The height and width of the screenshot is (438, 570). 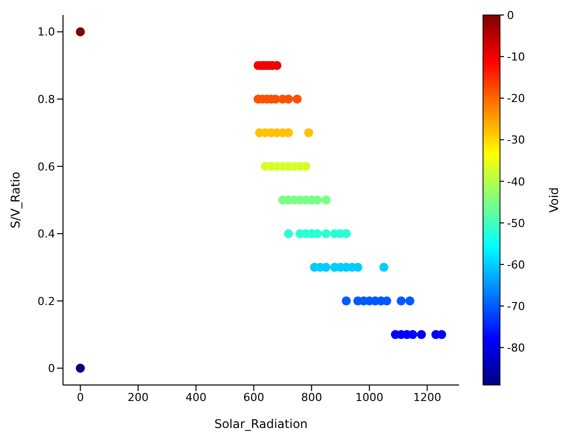 What do you see at coordinates (427, 397) in the screenshot?
I see `x-tick-label: 1200` at bounding box center [427, 397].